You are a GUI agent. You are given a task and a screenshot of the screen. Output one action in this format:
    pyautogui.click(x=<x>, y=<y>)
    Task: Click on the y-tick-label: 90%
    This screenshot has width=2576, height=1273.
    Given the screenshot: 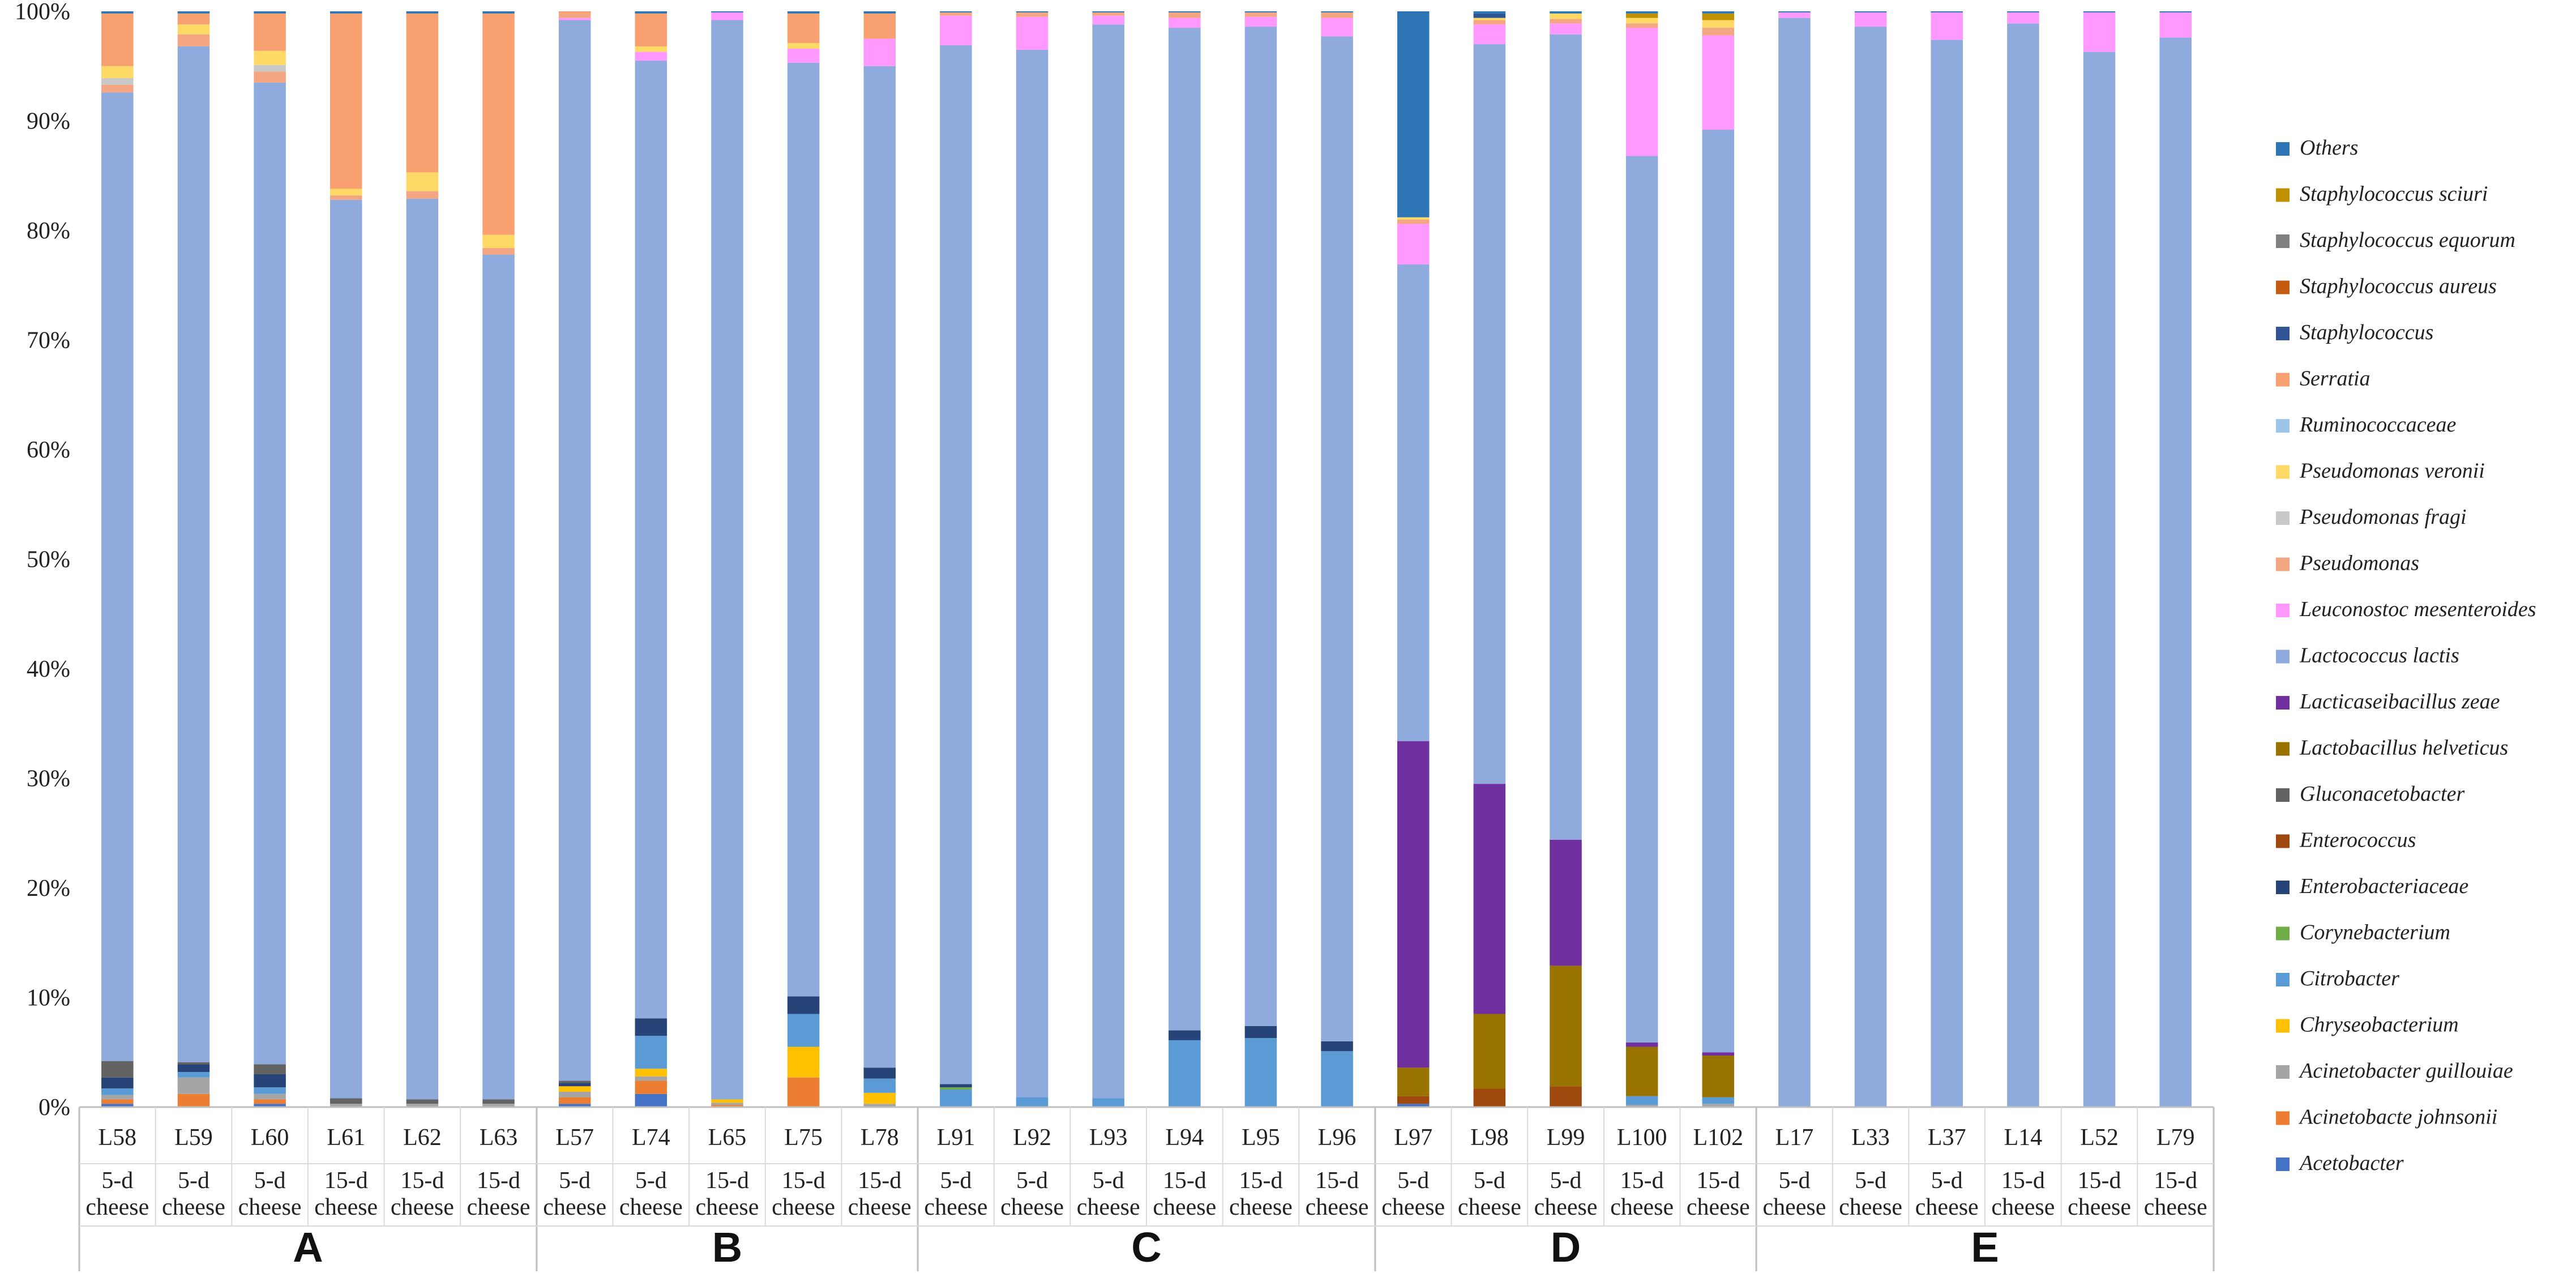 What is the action you would take?
    pyautogui.click(x=48, y=122)
    